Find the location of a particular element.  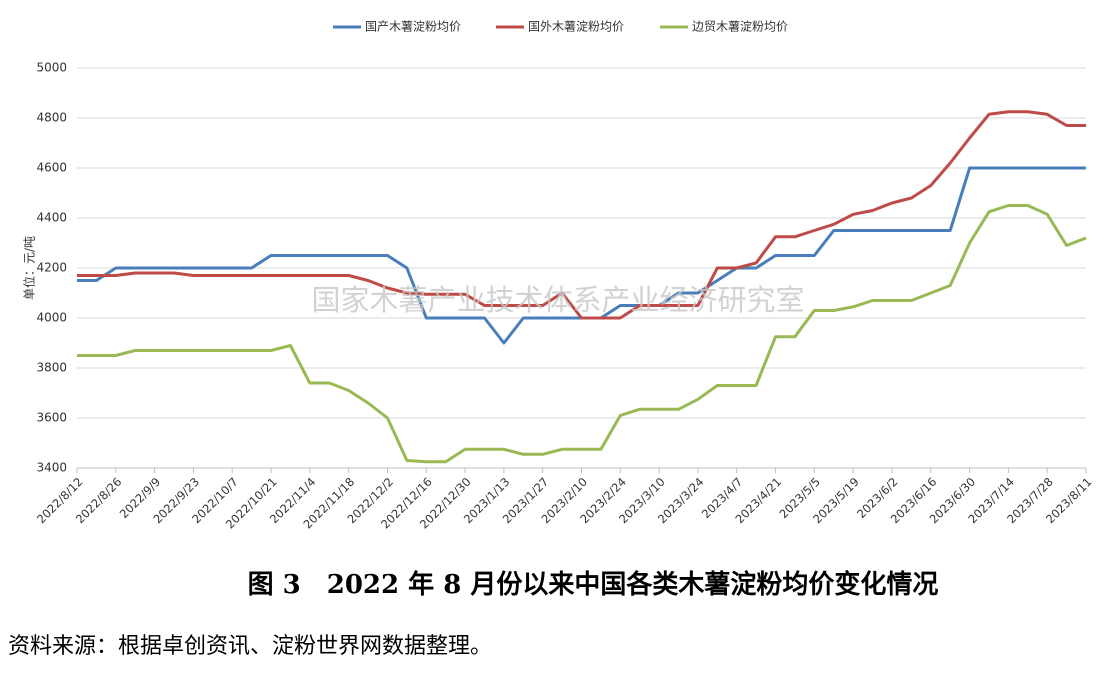

legend-label: 国外木薯淀粉均价 is located at coordinates (576, 27).